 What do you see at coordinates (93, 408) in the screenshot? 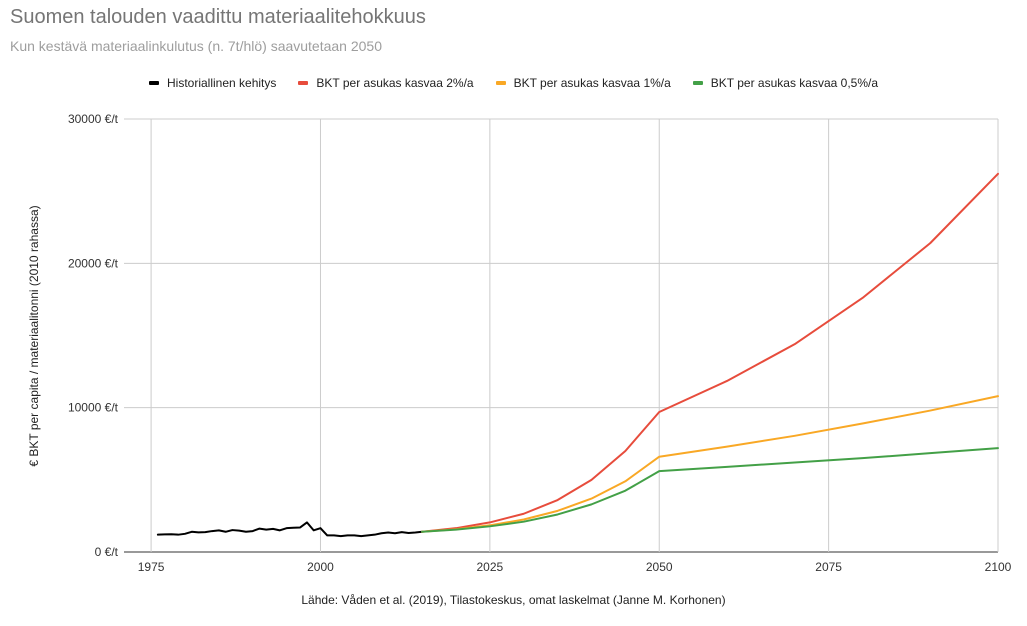
I see `y-tick-label: 10000 €/t` at bounding box center [93, 408].